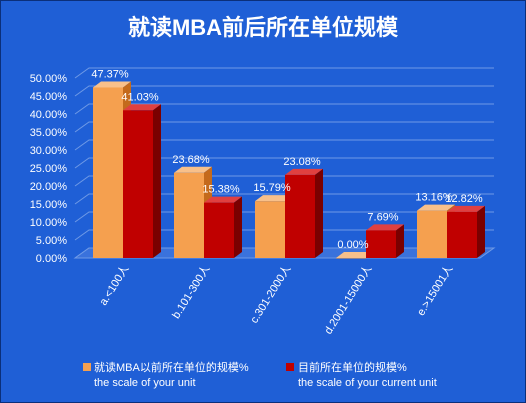  Describe the element at coordinates (382, 217) in the screenshot. I see `data-label-2-4: 7.69%` at that location.